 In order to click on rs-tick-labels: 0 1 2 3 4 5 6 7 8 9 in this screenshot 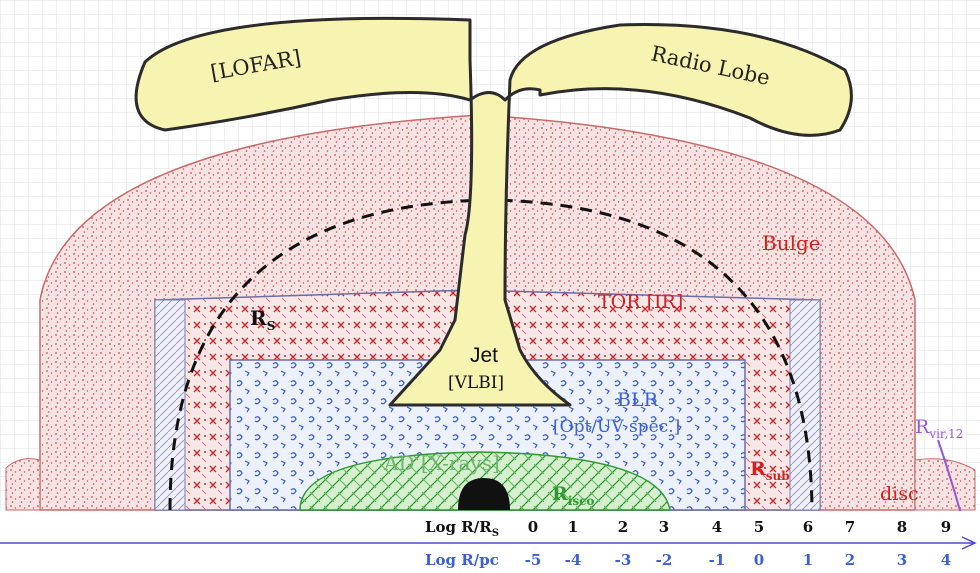, I will do `click(739, 527)`.